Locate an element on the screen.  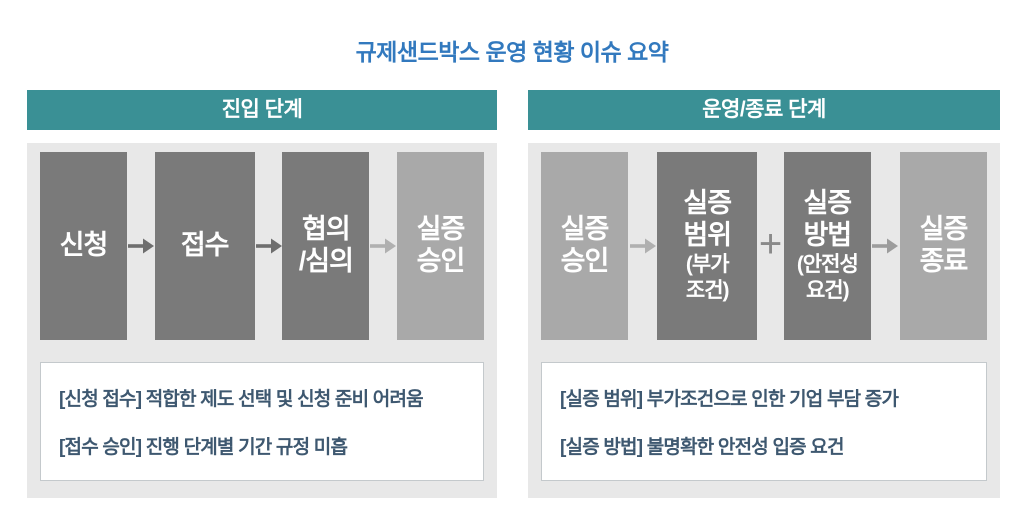
flow-box-demo-scope: 실증 범위 (부가 조건) is located at coordinates (707, 246).